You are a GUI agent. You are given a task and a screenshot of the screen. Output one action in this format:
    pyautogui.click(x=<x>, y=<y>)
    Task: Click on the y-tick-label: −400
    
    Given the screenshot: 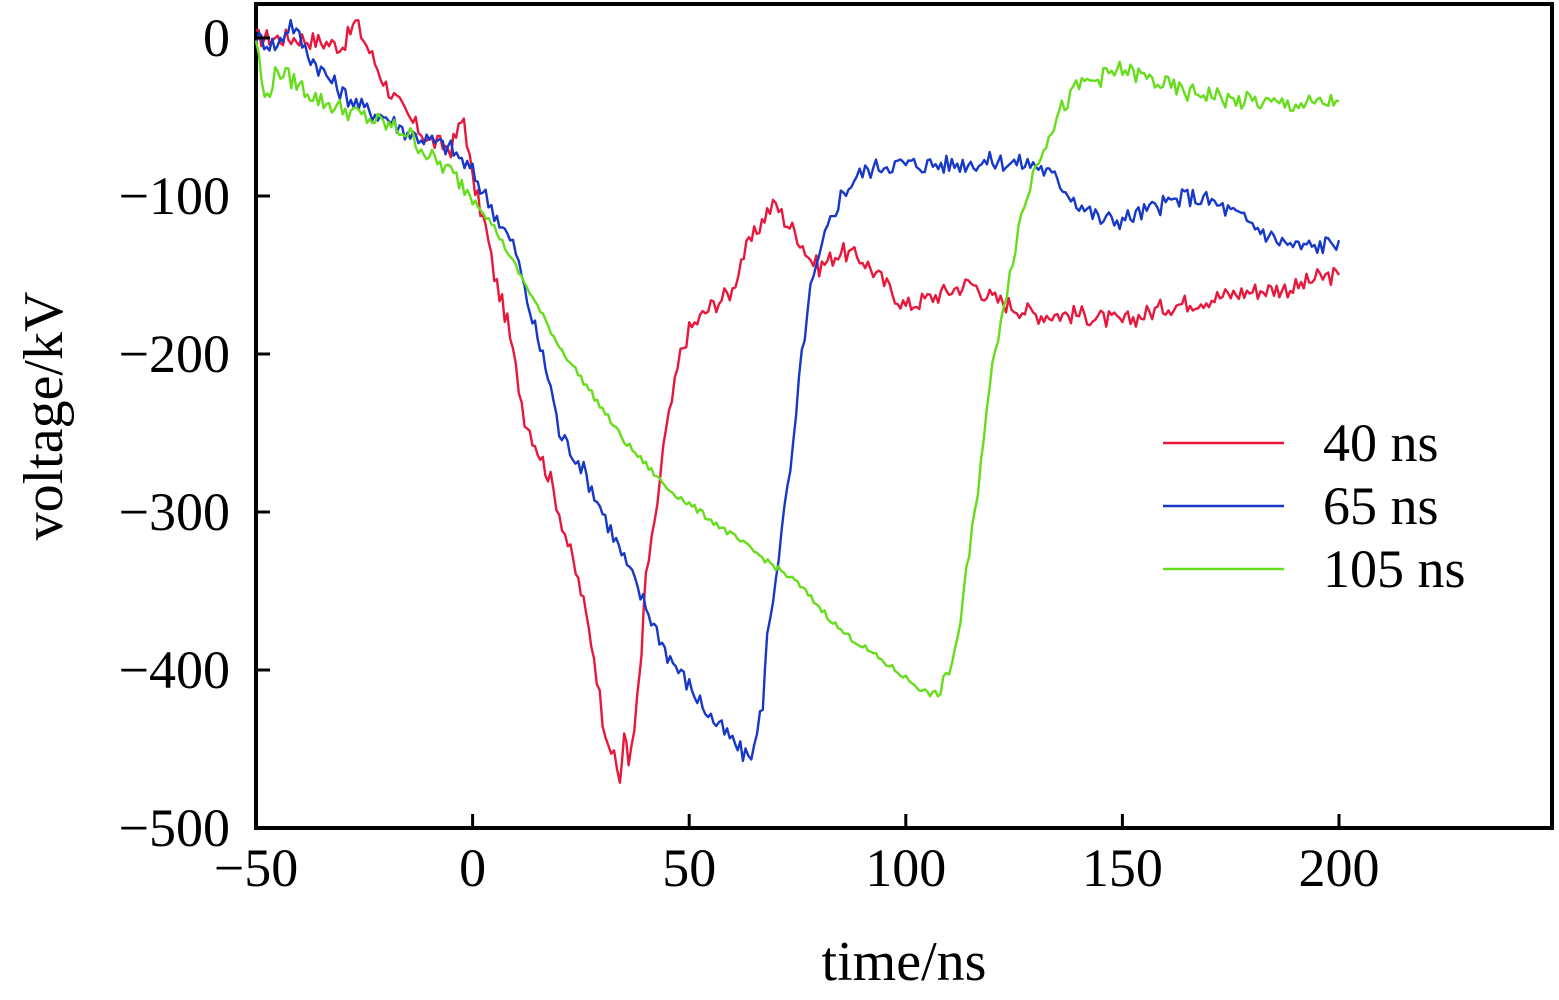 What is the action you would take?
    pyautogui.click(x=174, y=670)
    